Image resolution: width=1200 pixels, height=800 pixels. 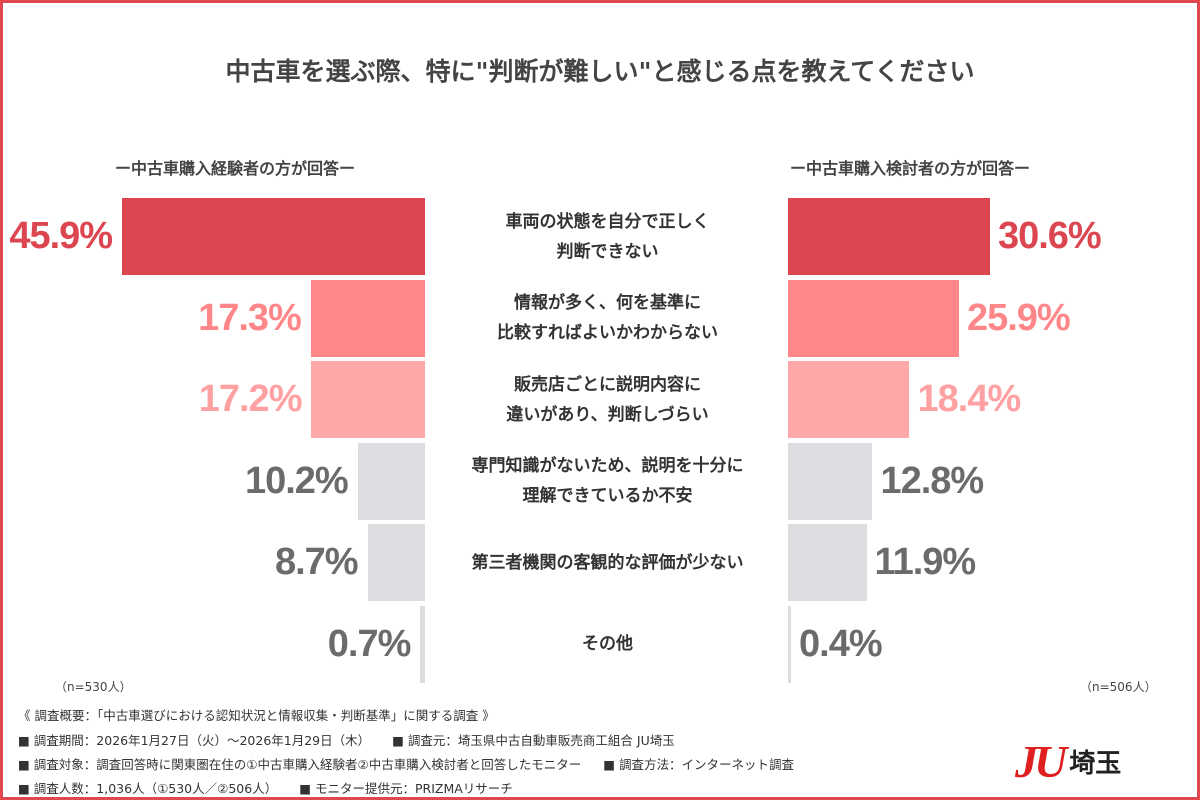 What do you see at coordinates (235, 168) in the screenshot?
I see `left-series-label: ー中古車購入経験者の方が回答ー` at bounding box center [235, 168].